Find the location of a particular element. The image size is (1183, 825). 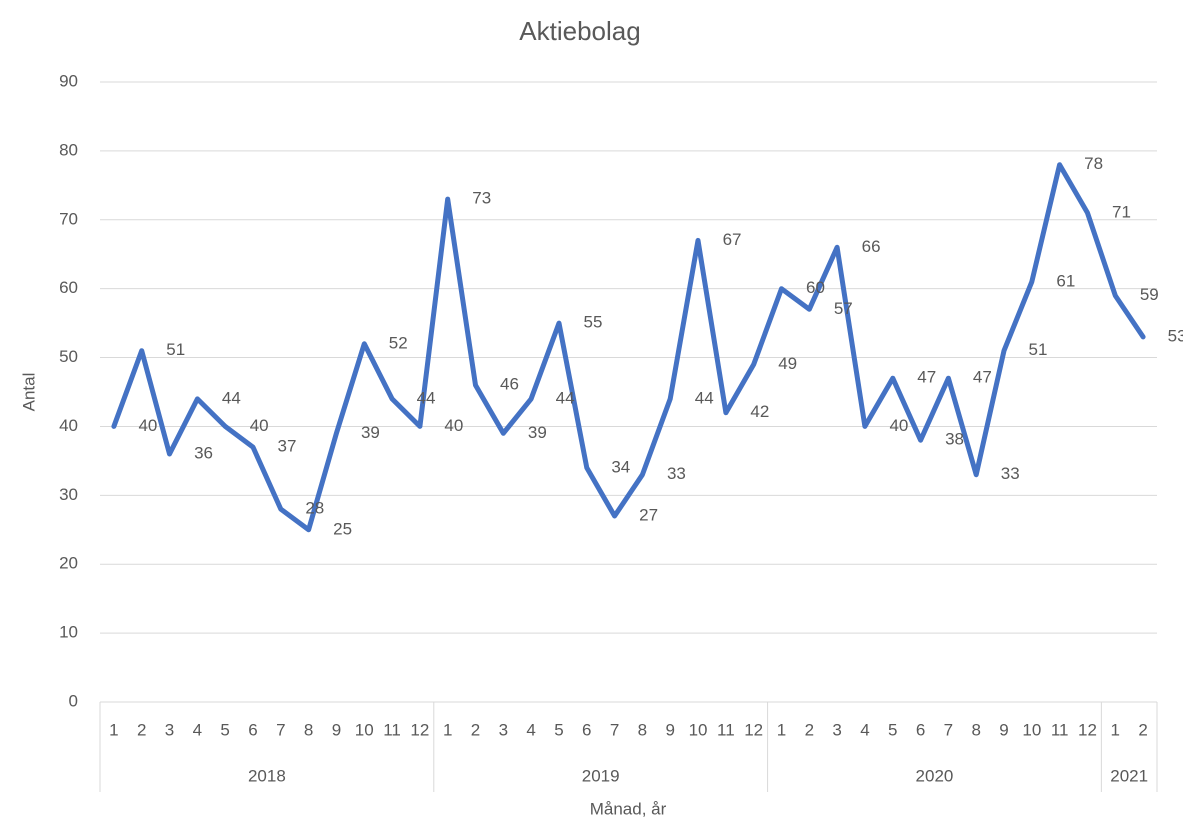

data-label: 67 is located at coordinates (732, 239).